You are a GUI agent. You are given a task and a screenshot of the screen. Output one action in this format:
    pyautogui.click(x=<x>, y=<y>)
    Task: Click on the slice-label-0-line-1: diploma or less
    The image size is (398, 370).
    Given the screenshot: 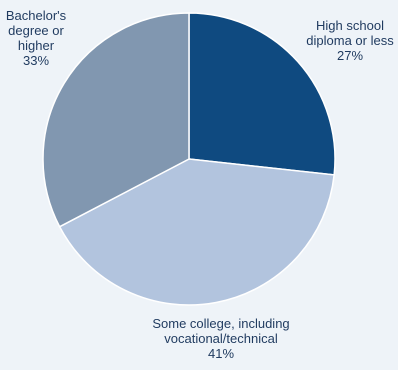 What is the action you would take?
    pyautogui.click(x=350, y=40)
    